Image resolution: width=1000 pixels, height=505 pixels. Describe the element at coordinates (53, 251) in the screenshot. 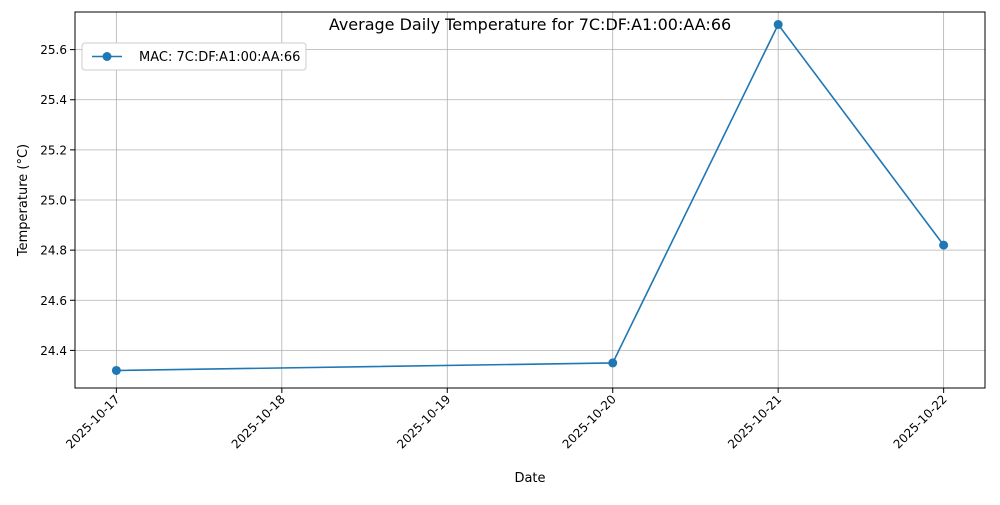

I see `y-tick-label: 24.8` at that location.